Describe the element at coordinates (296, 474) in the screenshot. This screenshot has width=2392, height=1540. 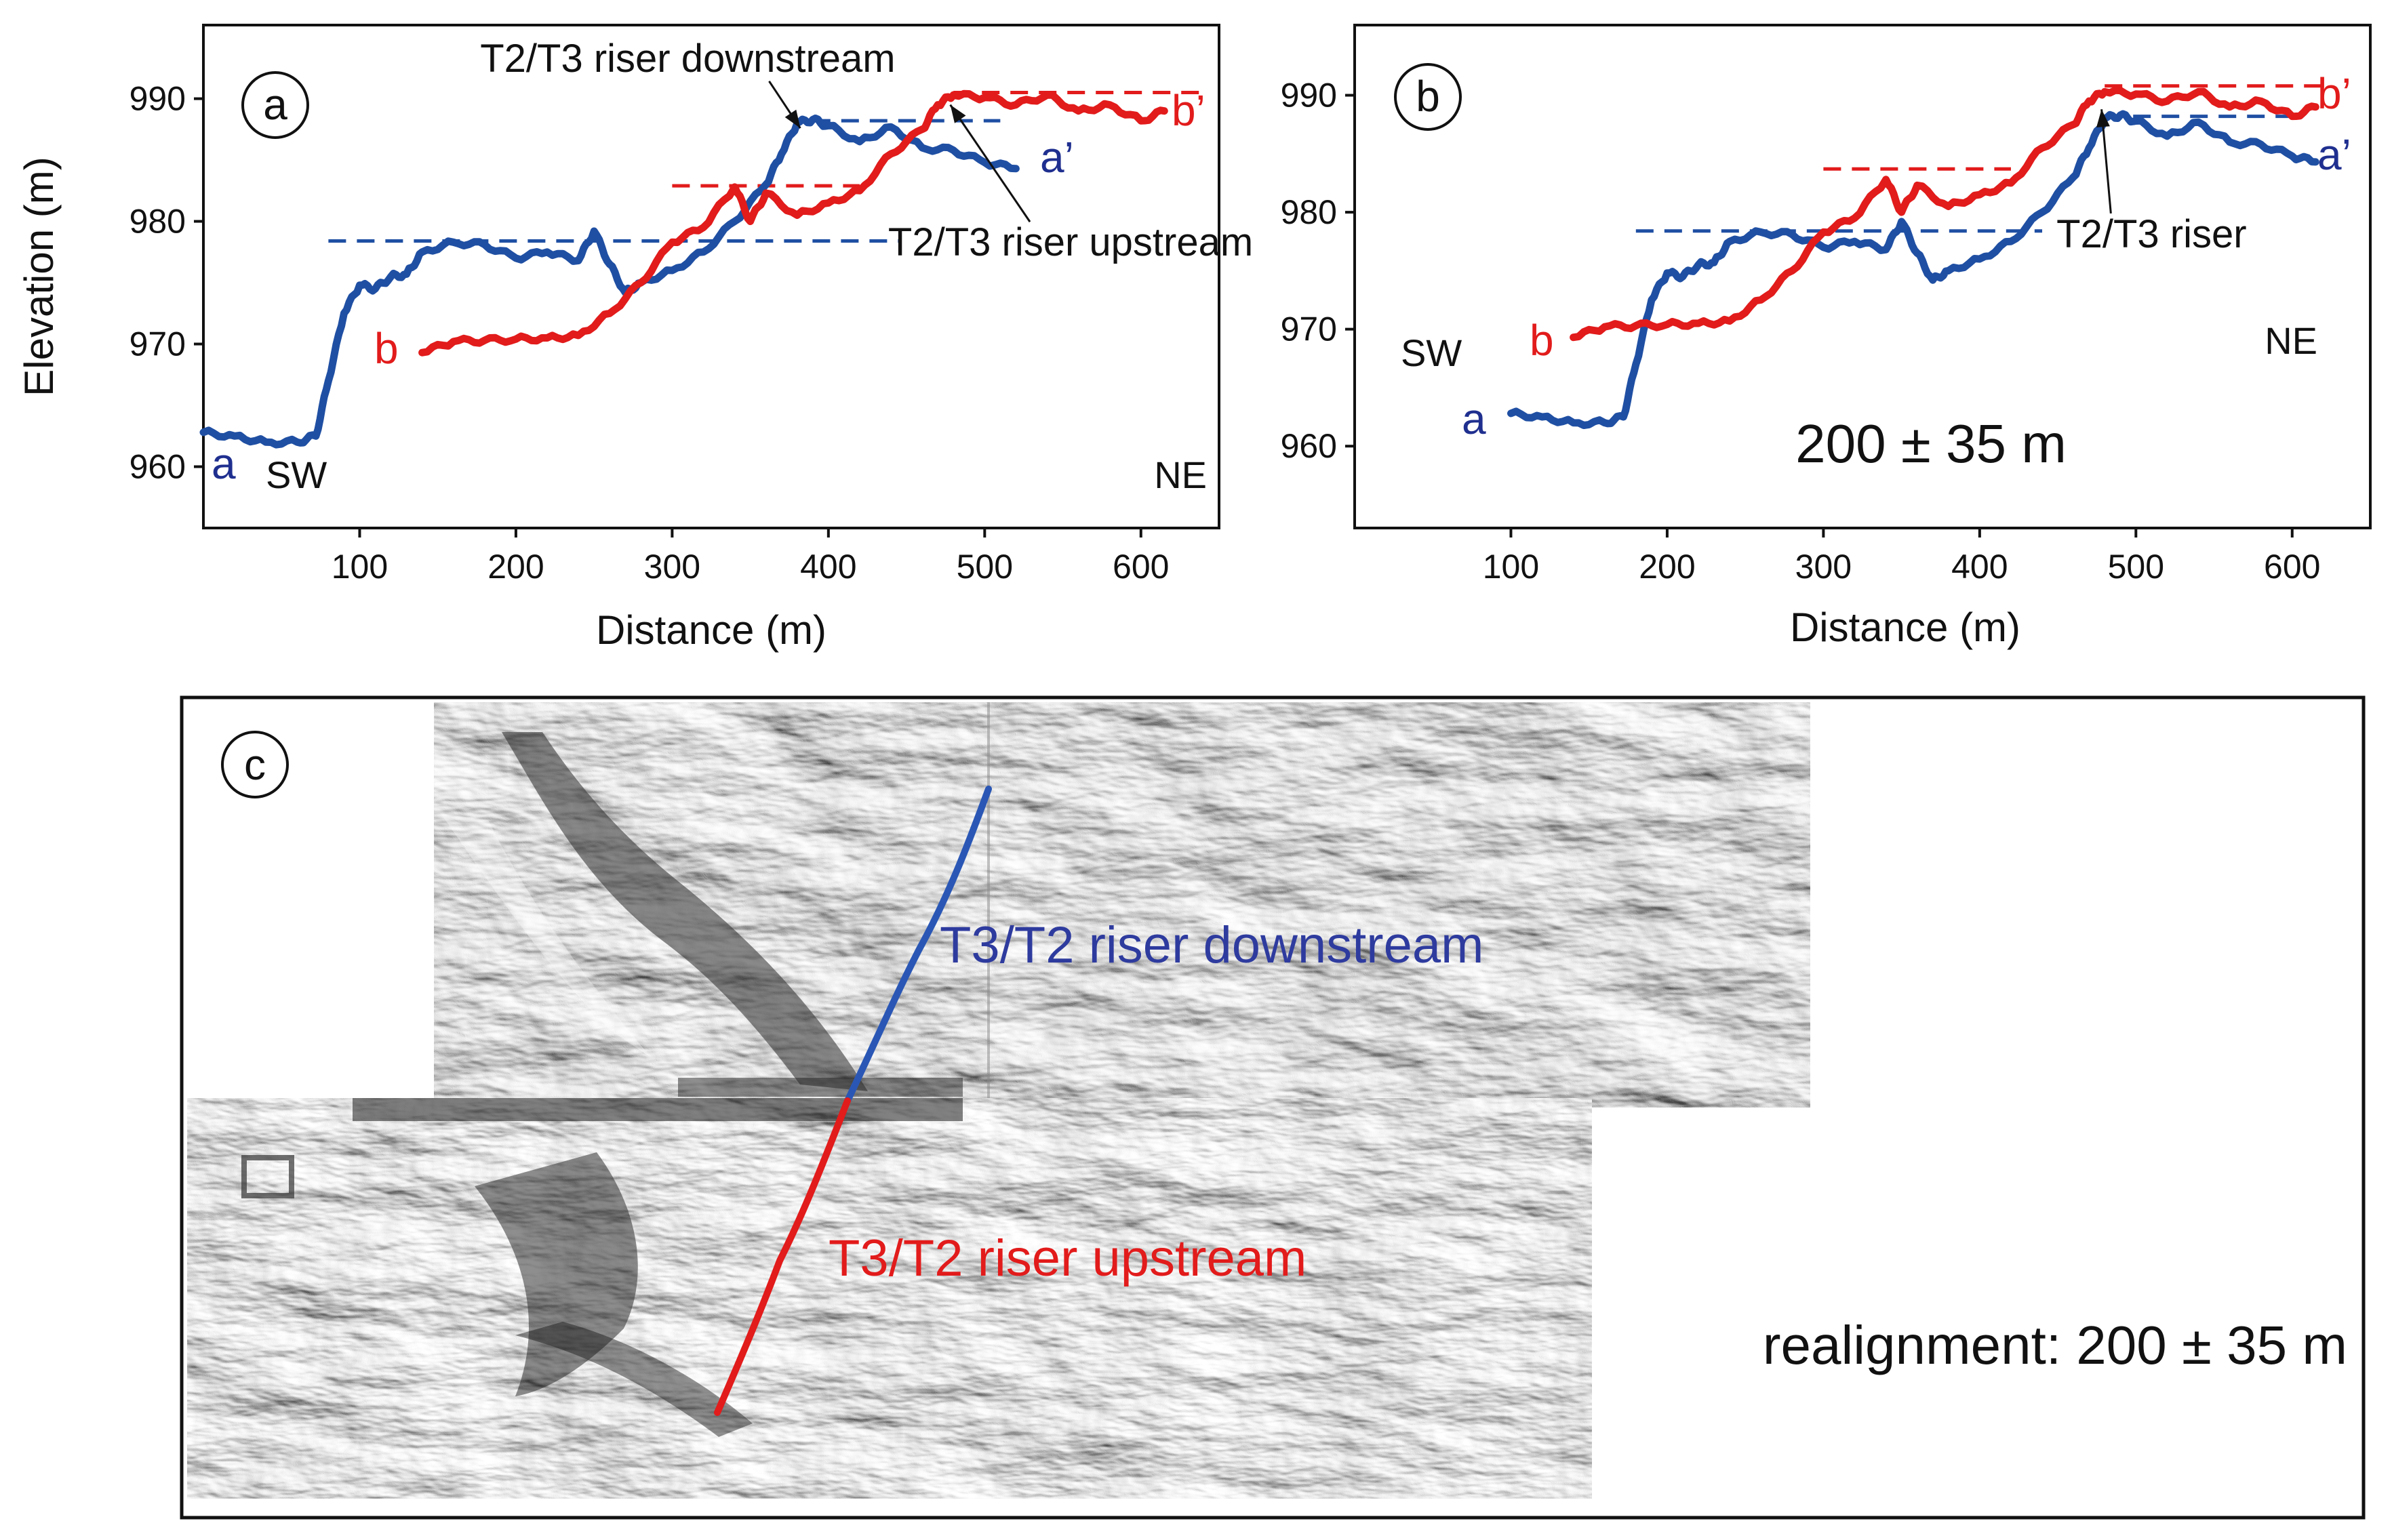
I see `panel-a-direction-sw: SW` at that location.